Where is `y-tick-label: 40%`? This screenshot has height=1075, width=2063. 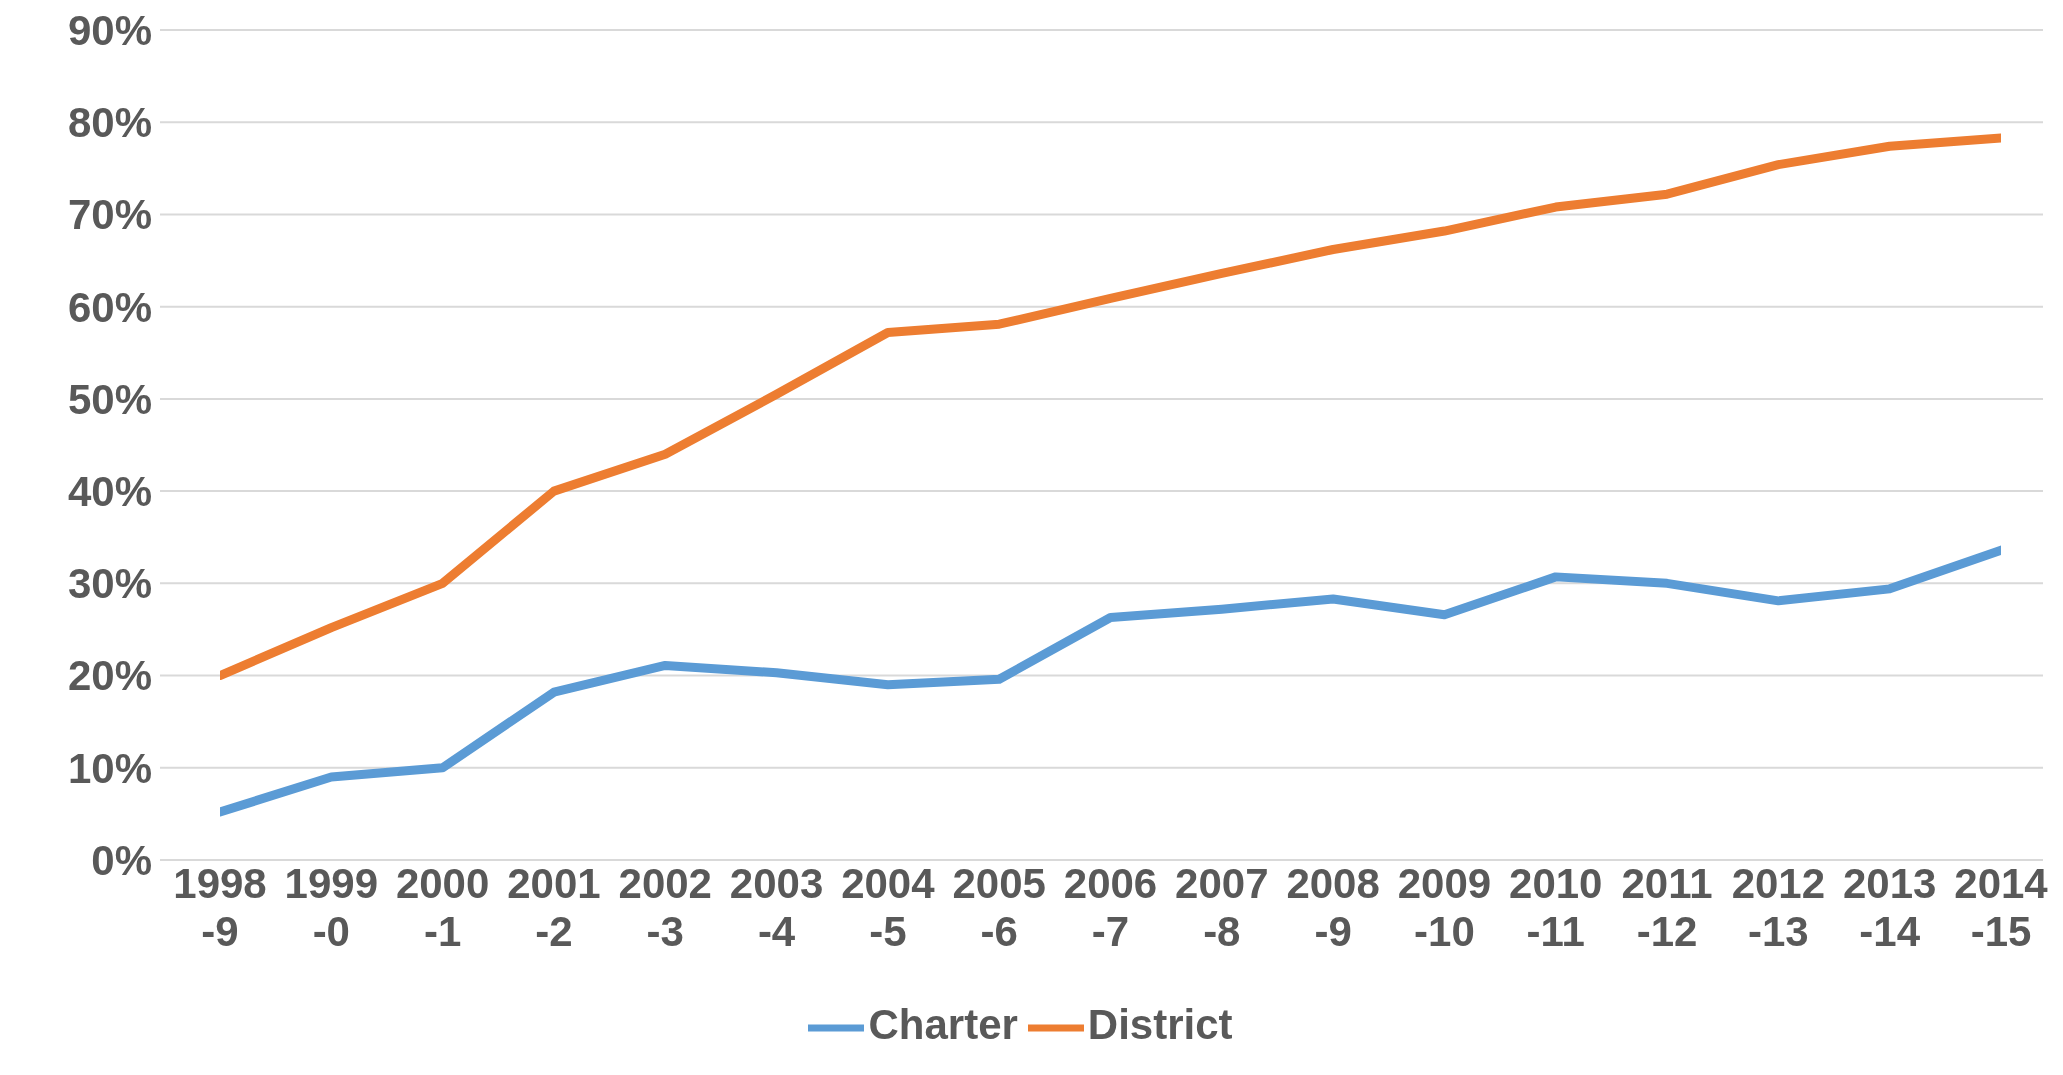 y-tick-label: 40% is located at coordinates (109, 492).